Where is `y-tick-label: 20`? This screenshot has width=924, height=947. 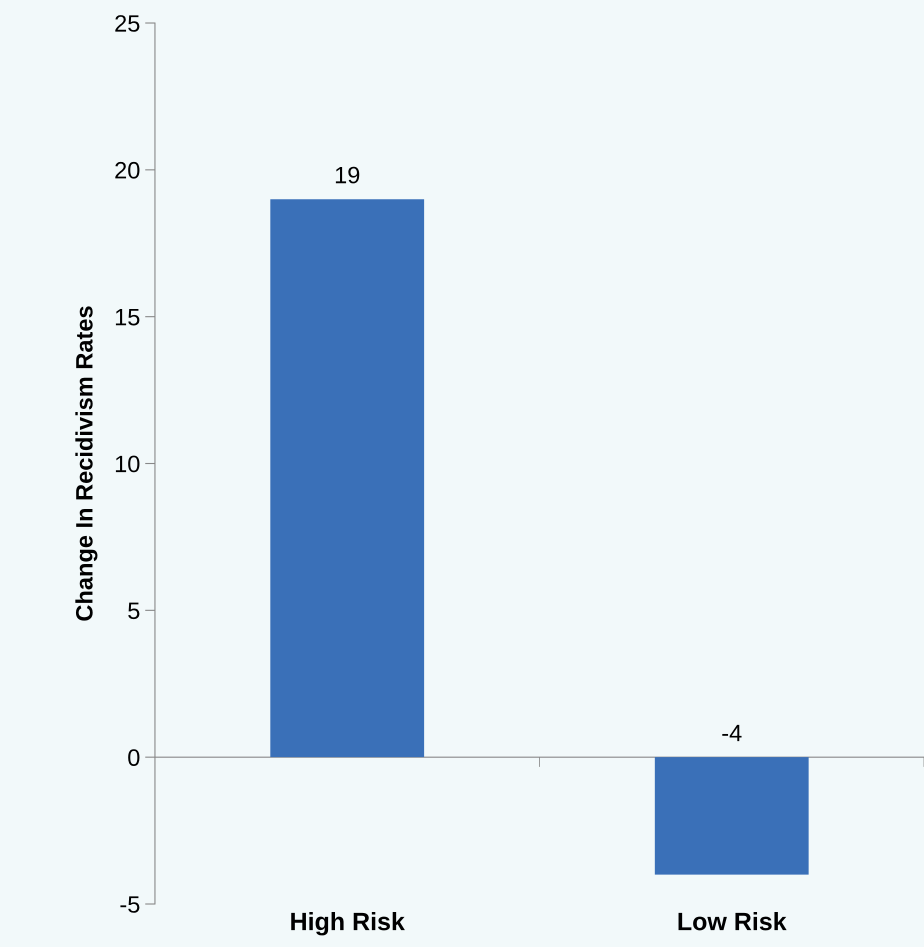
y-tick-label: 20 is located at coordinates (127, 170).